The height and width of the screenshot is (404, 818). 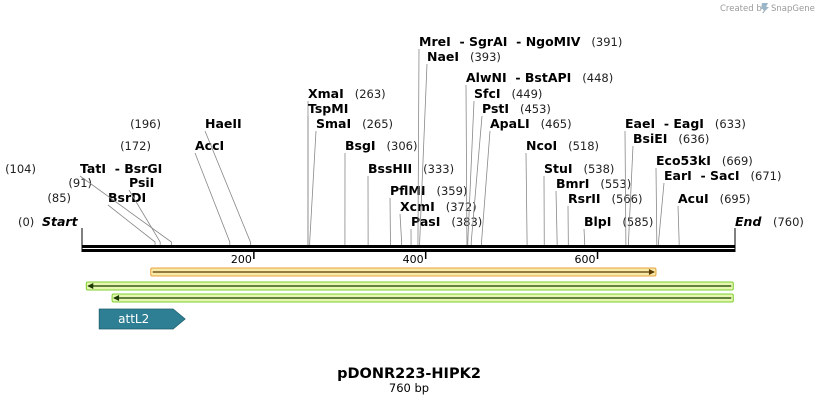 What do you see at coordinates (622, 199) in the screenshot?
I see `site-position: (566)` at bounding box center [622, 199].